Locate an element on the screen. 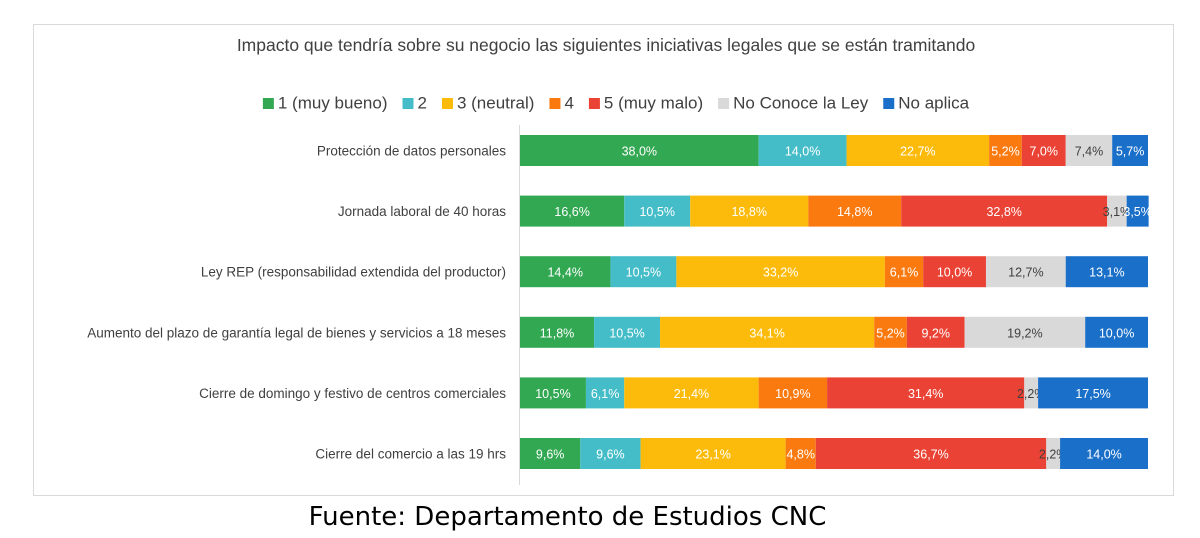 The width and height of the screenshot is (1200, 538). data-label: 3,1% is located at coordinates (1117, 212).